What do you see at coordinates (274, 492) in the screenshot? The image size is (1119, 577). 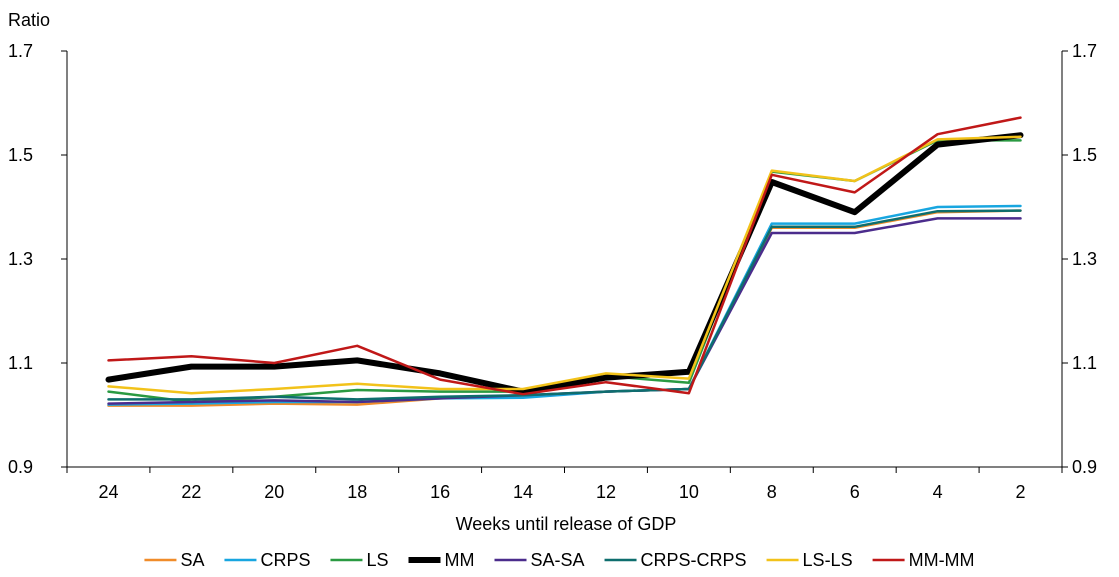 I see `x-tick-label: 20` at bounding box center [274, 492].